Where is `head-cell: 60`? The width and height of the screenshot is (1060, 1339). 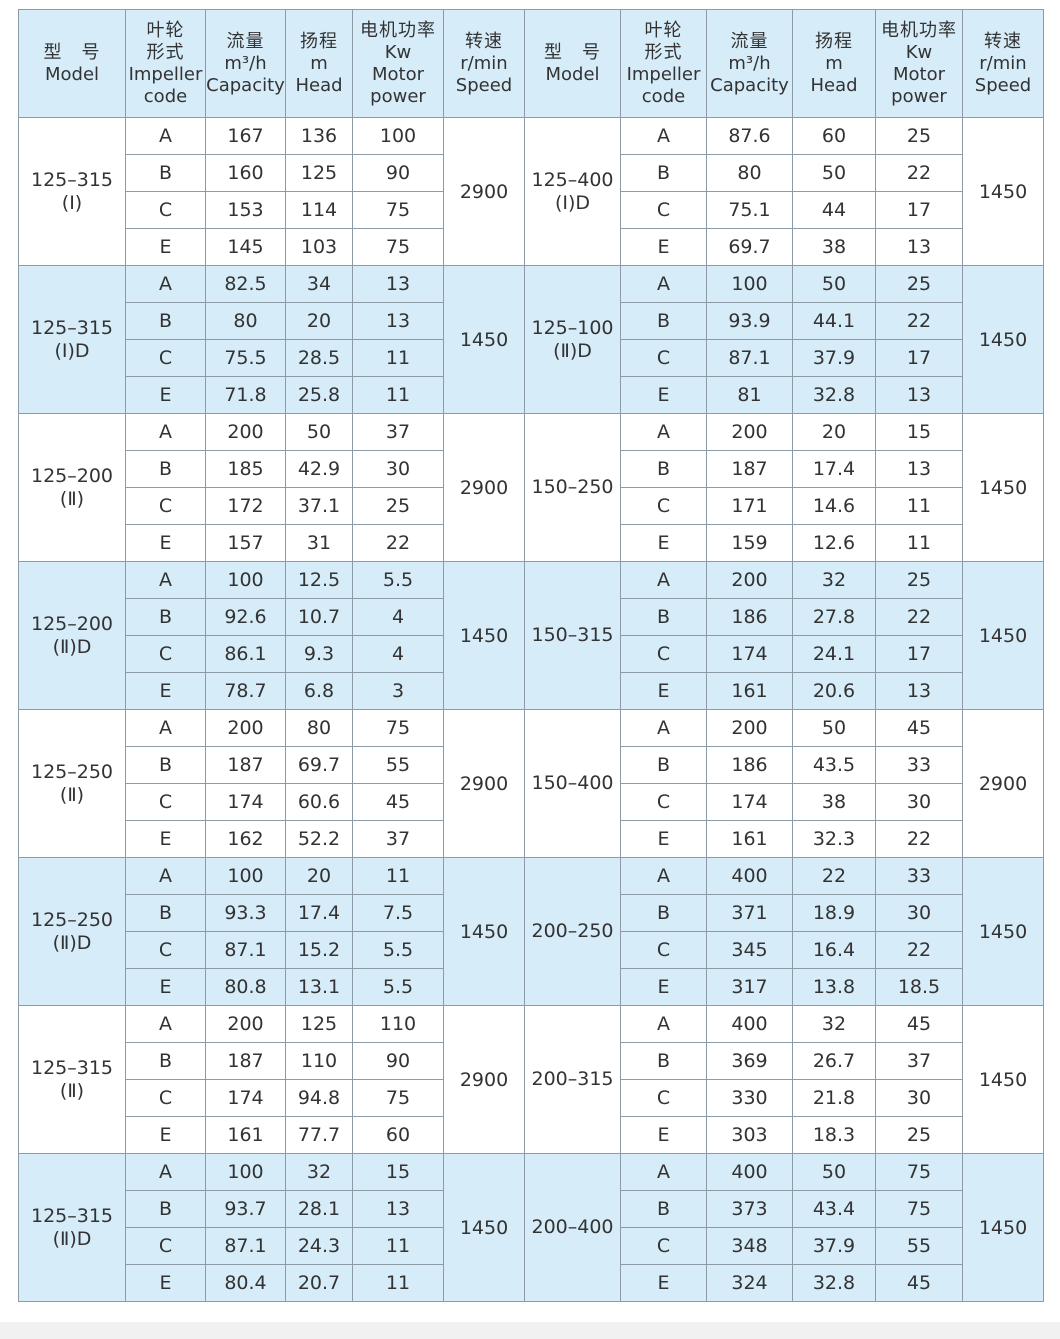 head-cell: 60 is located at coordinates (834, 136).